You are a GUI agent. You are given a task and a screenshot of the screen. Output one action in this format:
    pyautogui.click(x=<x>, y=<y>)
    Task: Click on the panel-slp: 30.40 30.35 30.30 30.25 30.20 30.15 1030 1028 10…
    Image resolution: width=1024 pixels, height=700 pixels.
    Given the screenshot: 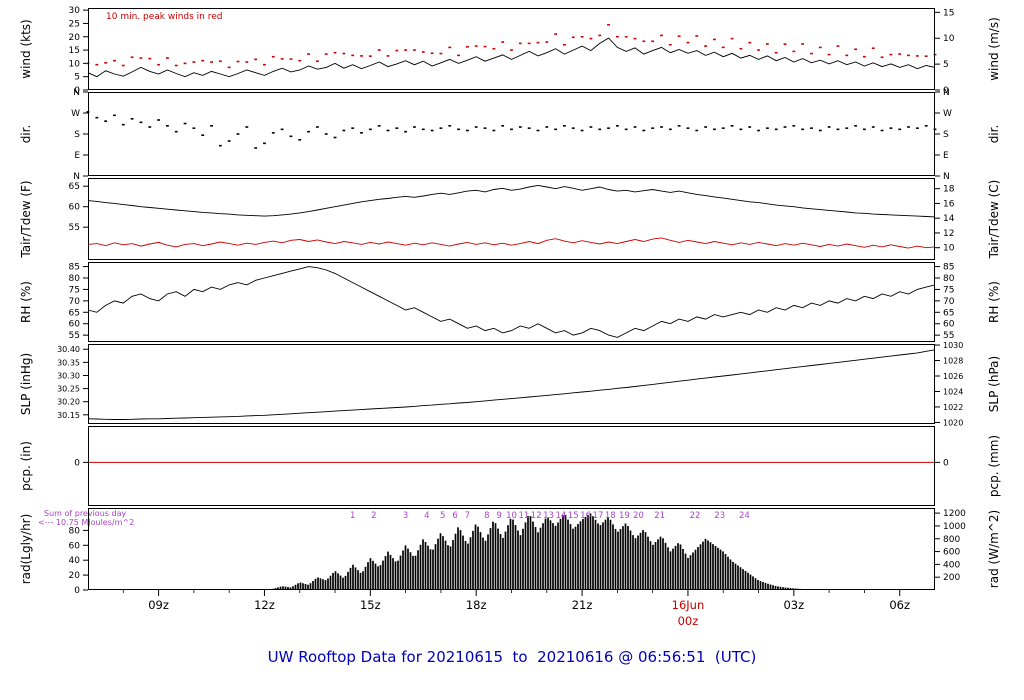 What is the action you would take?
    pyautogui.click(x=510, y=384)
    